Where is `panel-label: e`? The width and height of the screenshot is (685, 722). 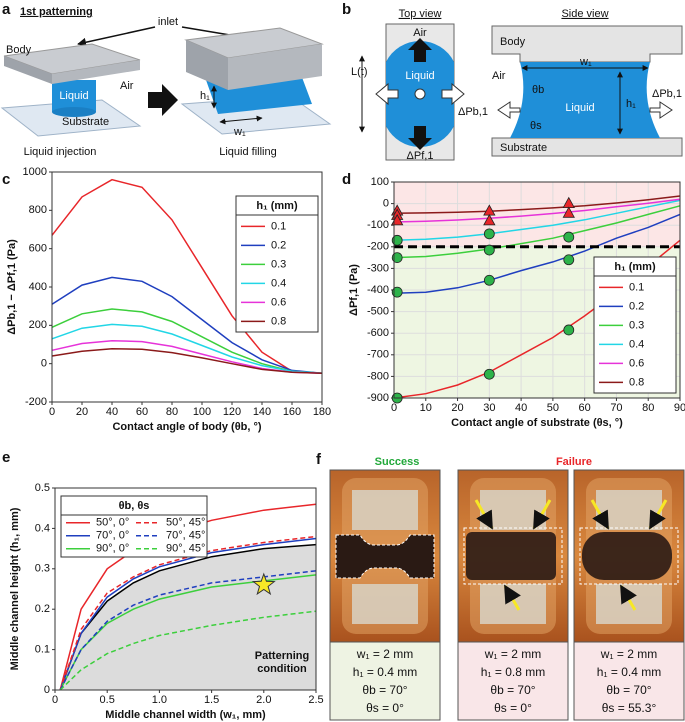 panel-label: e is located at coordinates (6, 457).